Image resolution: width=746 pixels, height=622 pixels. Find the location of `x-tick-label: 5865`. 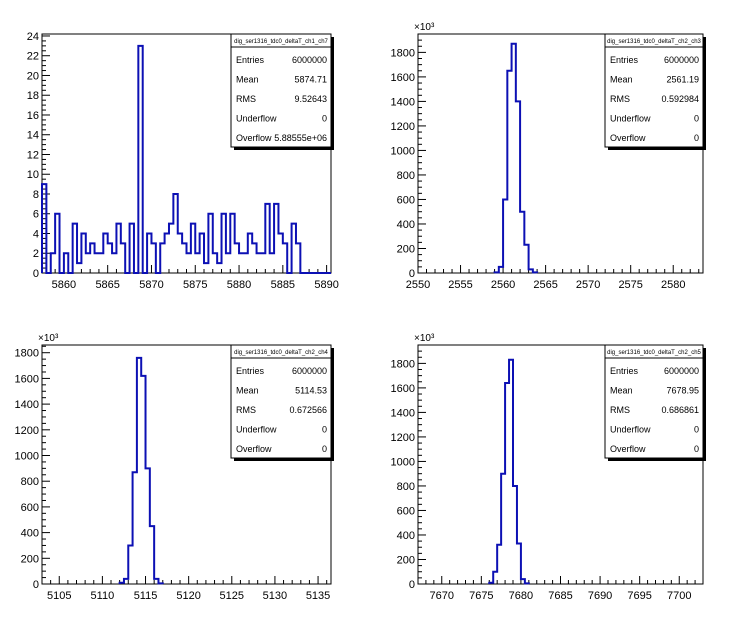

x-tick-label: 5865 is located at coordinates (107, 285).